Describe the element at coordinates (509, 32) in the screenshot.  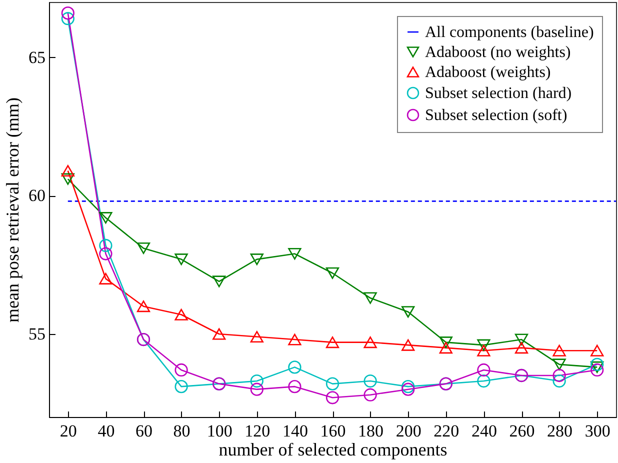
I see `legend-label: All components (baseline)` at that location.